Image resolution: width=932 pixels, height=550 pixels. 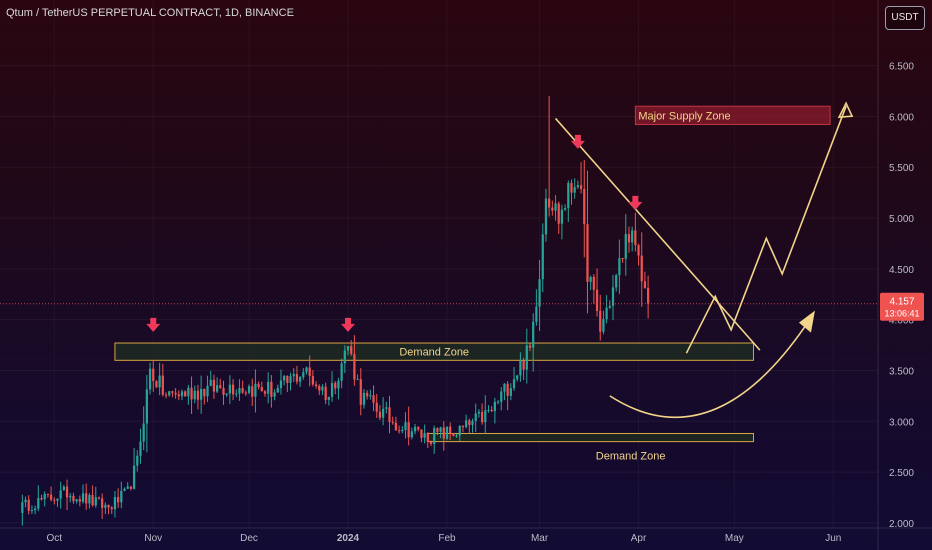 I want to click on y-tick-label: 6.500, so click(x=901, y=67).